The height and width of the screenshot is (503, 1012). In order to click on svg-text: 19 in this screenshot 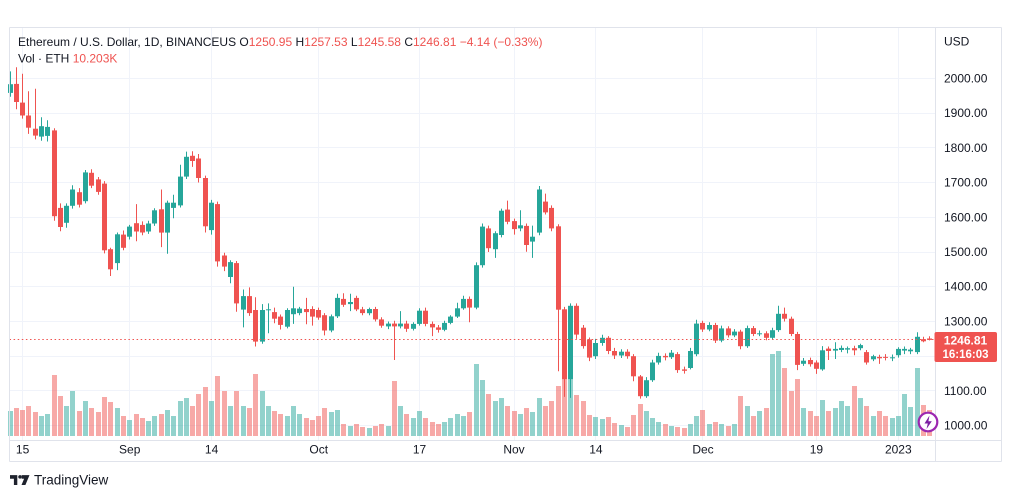, I will do `click(817, 450)`.